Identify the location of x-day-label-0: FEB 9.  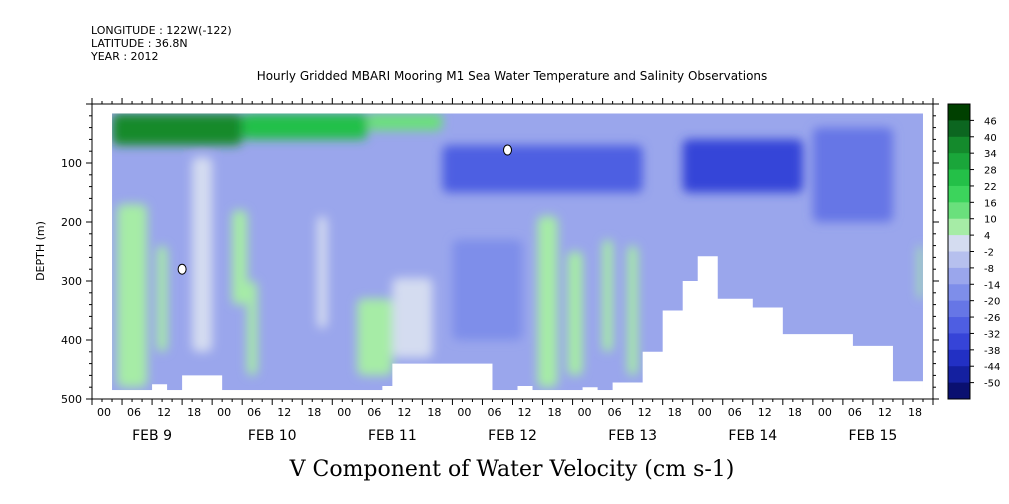
(152, 436).